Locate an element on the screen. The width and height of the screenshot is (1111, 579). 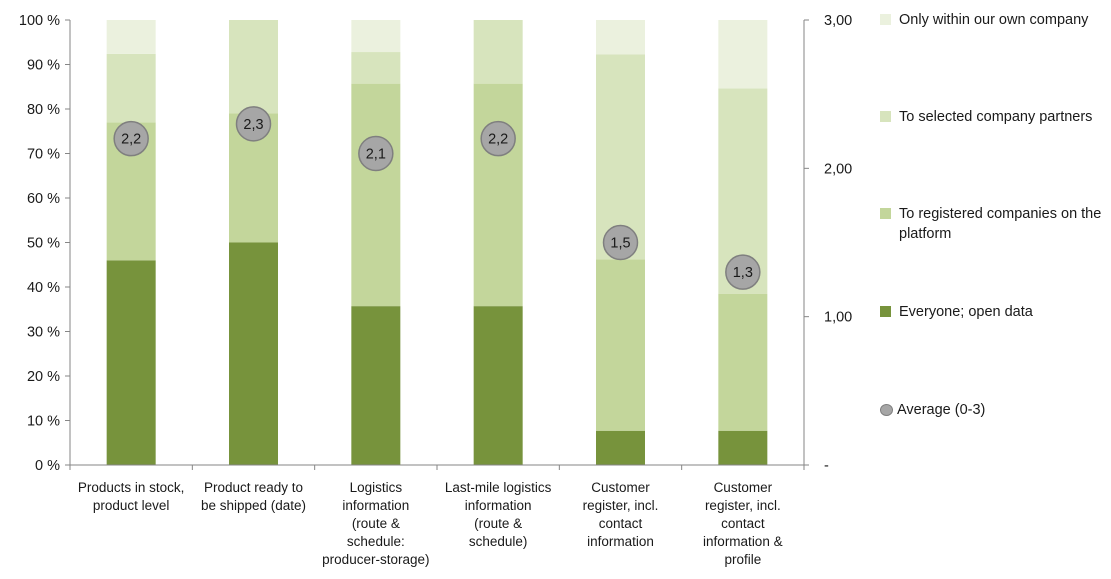
left-y-tick-label: 60 % is located at coordinates (43, 199).